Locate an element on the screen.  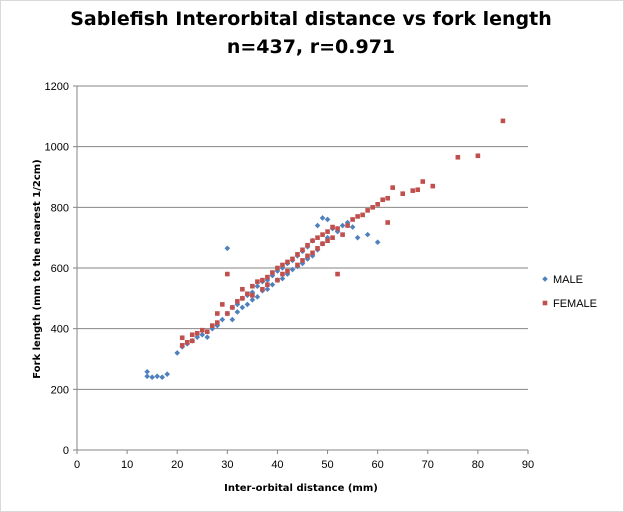
y-tick-label: 1200 is located at coordinates (57, 87).